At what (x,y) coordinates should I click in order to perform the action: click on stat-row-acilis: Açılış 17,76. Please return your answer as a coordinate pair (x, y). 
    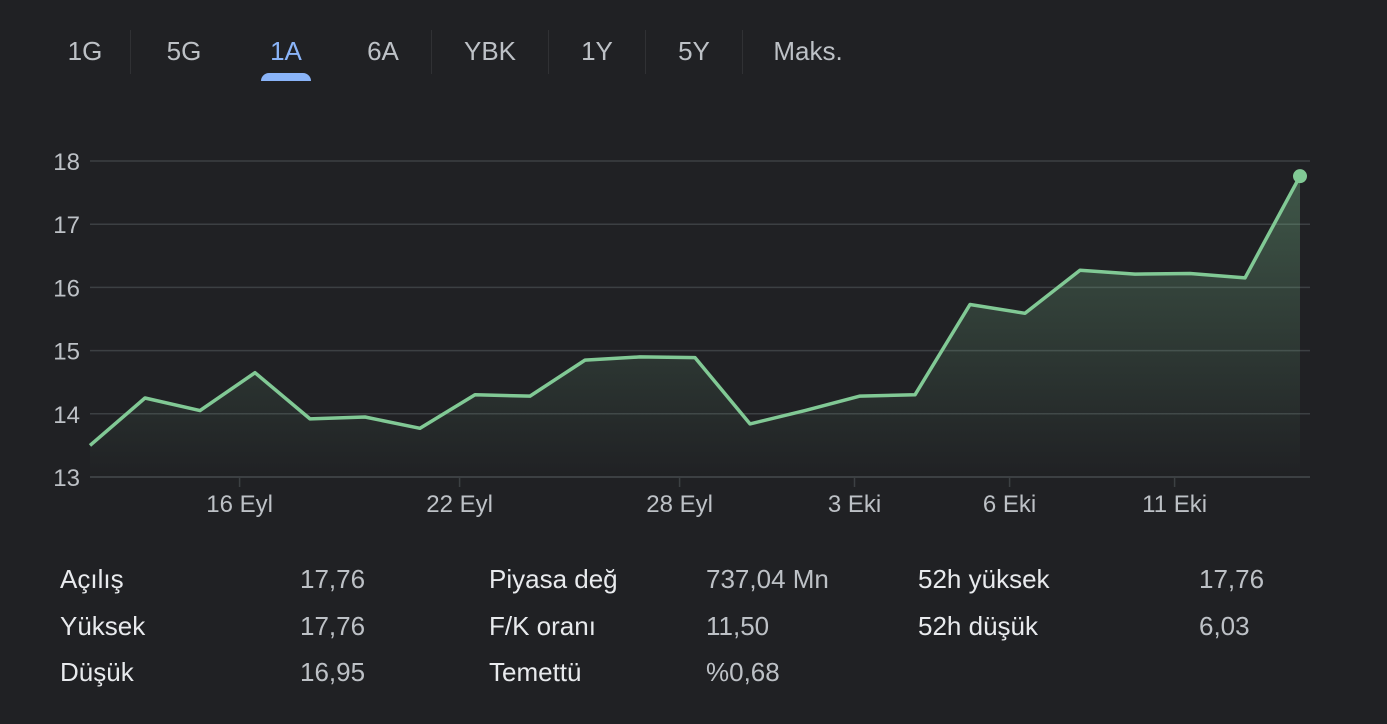
    Looking at the image, I should click on (230, 587).